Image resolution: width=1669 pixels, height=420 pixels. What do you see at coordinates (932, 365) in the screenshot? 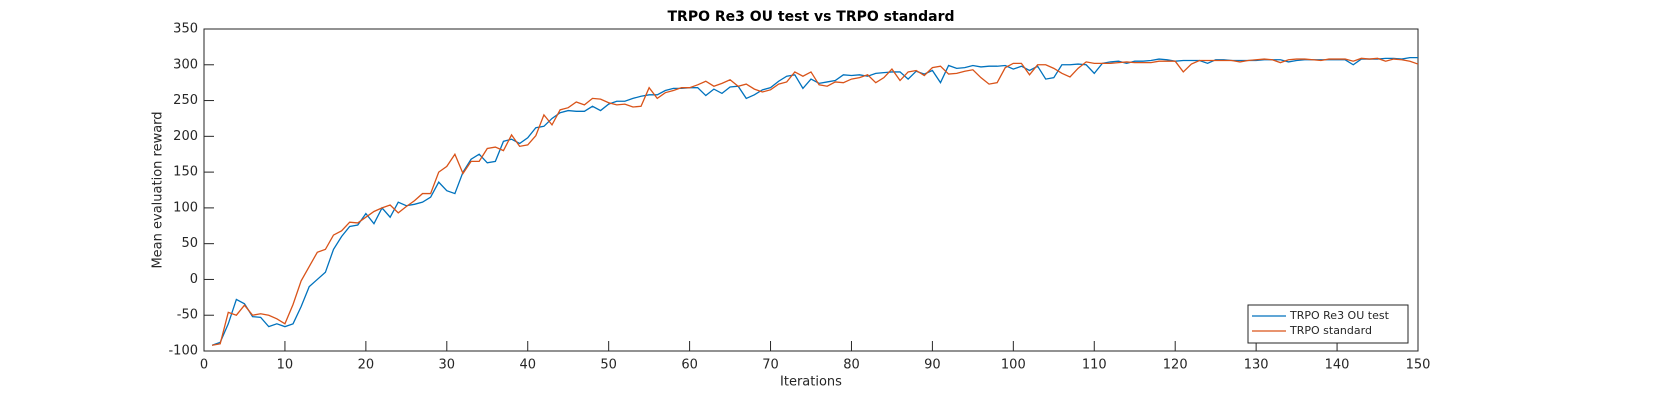
I see `x-tick-label: 90` at bounding box center [932, 365].